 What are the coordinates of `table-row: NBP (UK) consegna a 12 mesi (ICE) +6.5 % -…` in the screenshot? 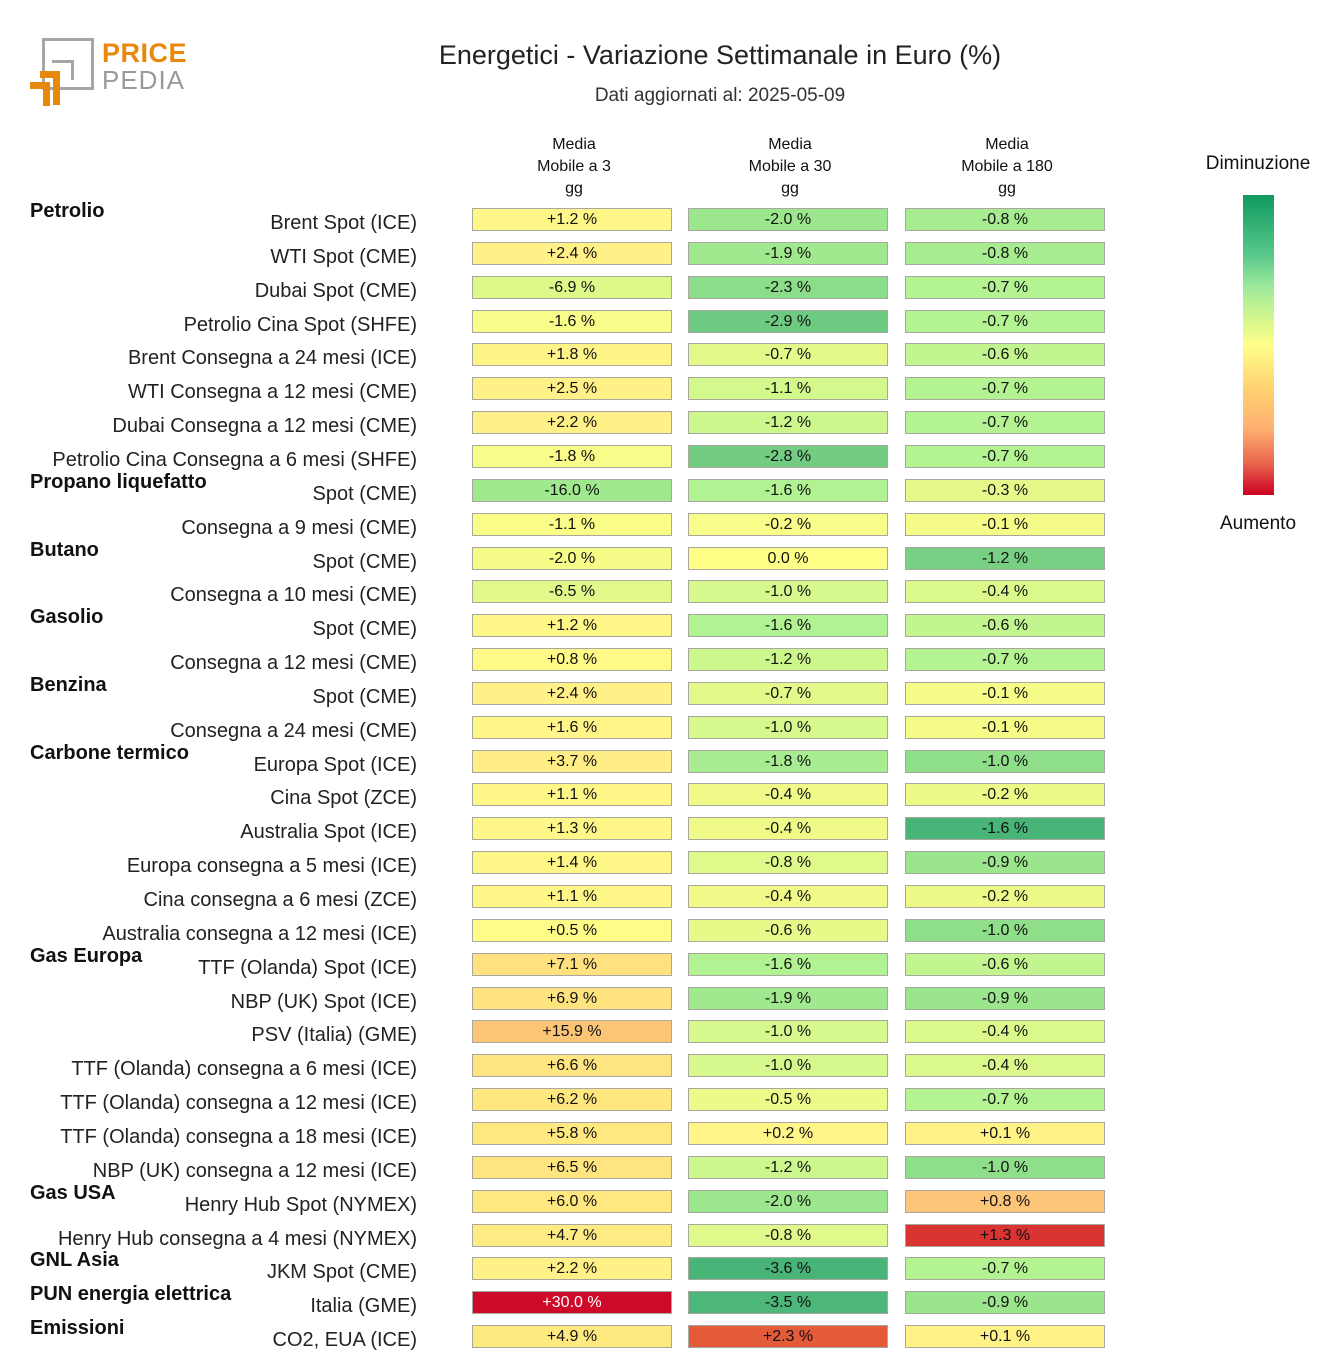 It's located at (600, 1171).